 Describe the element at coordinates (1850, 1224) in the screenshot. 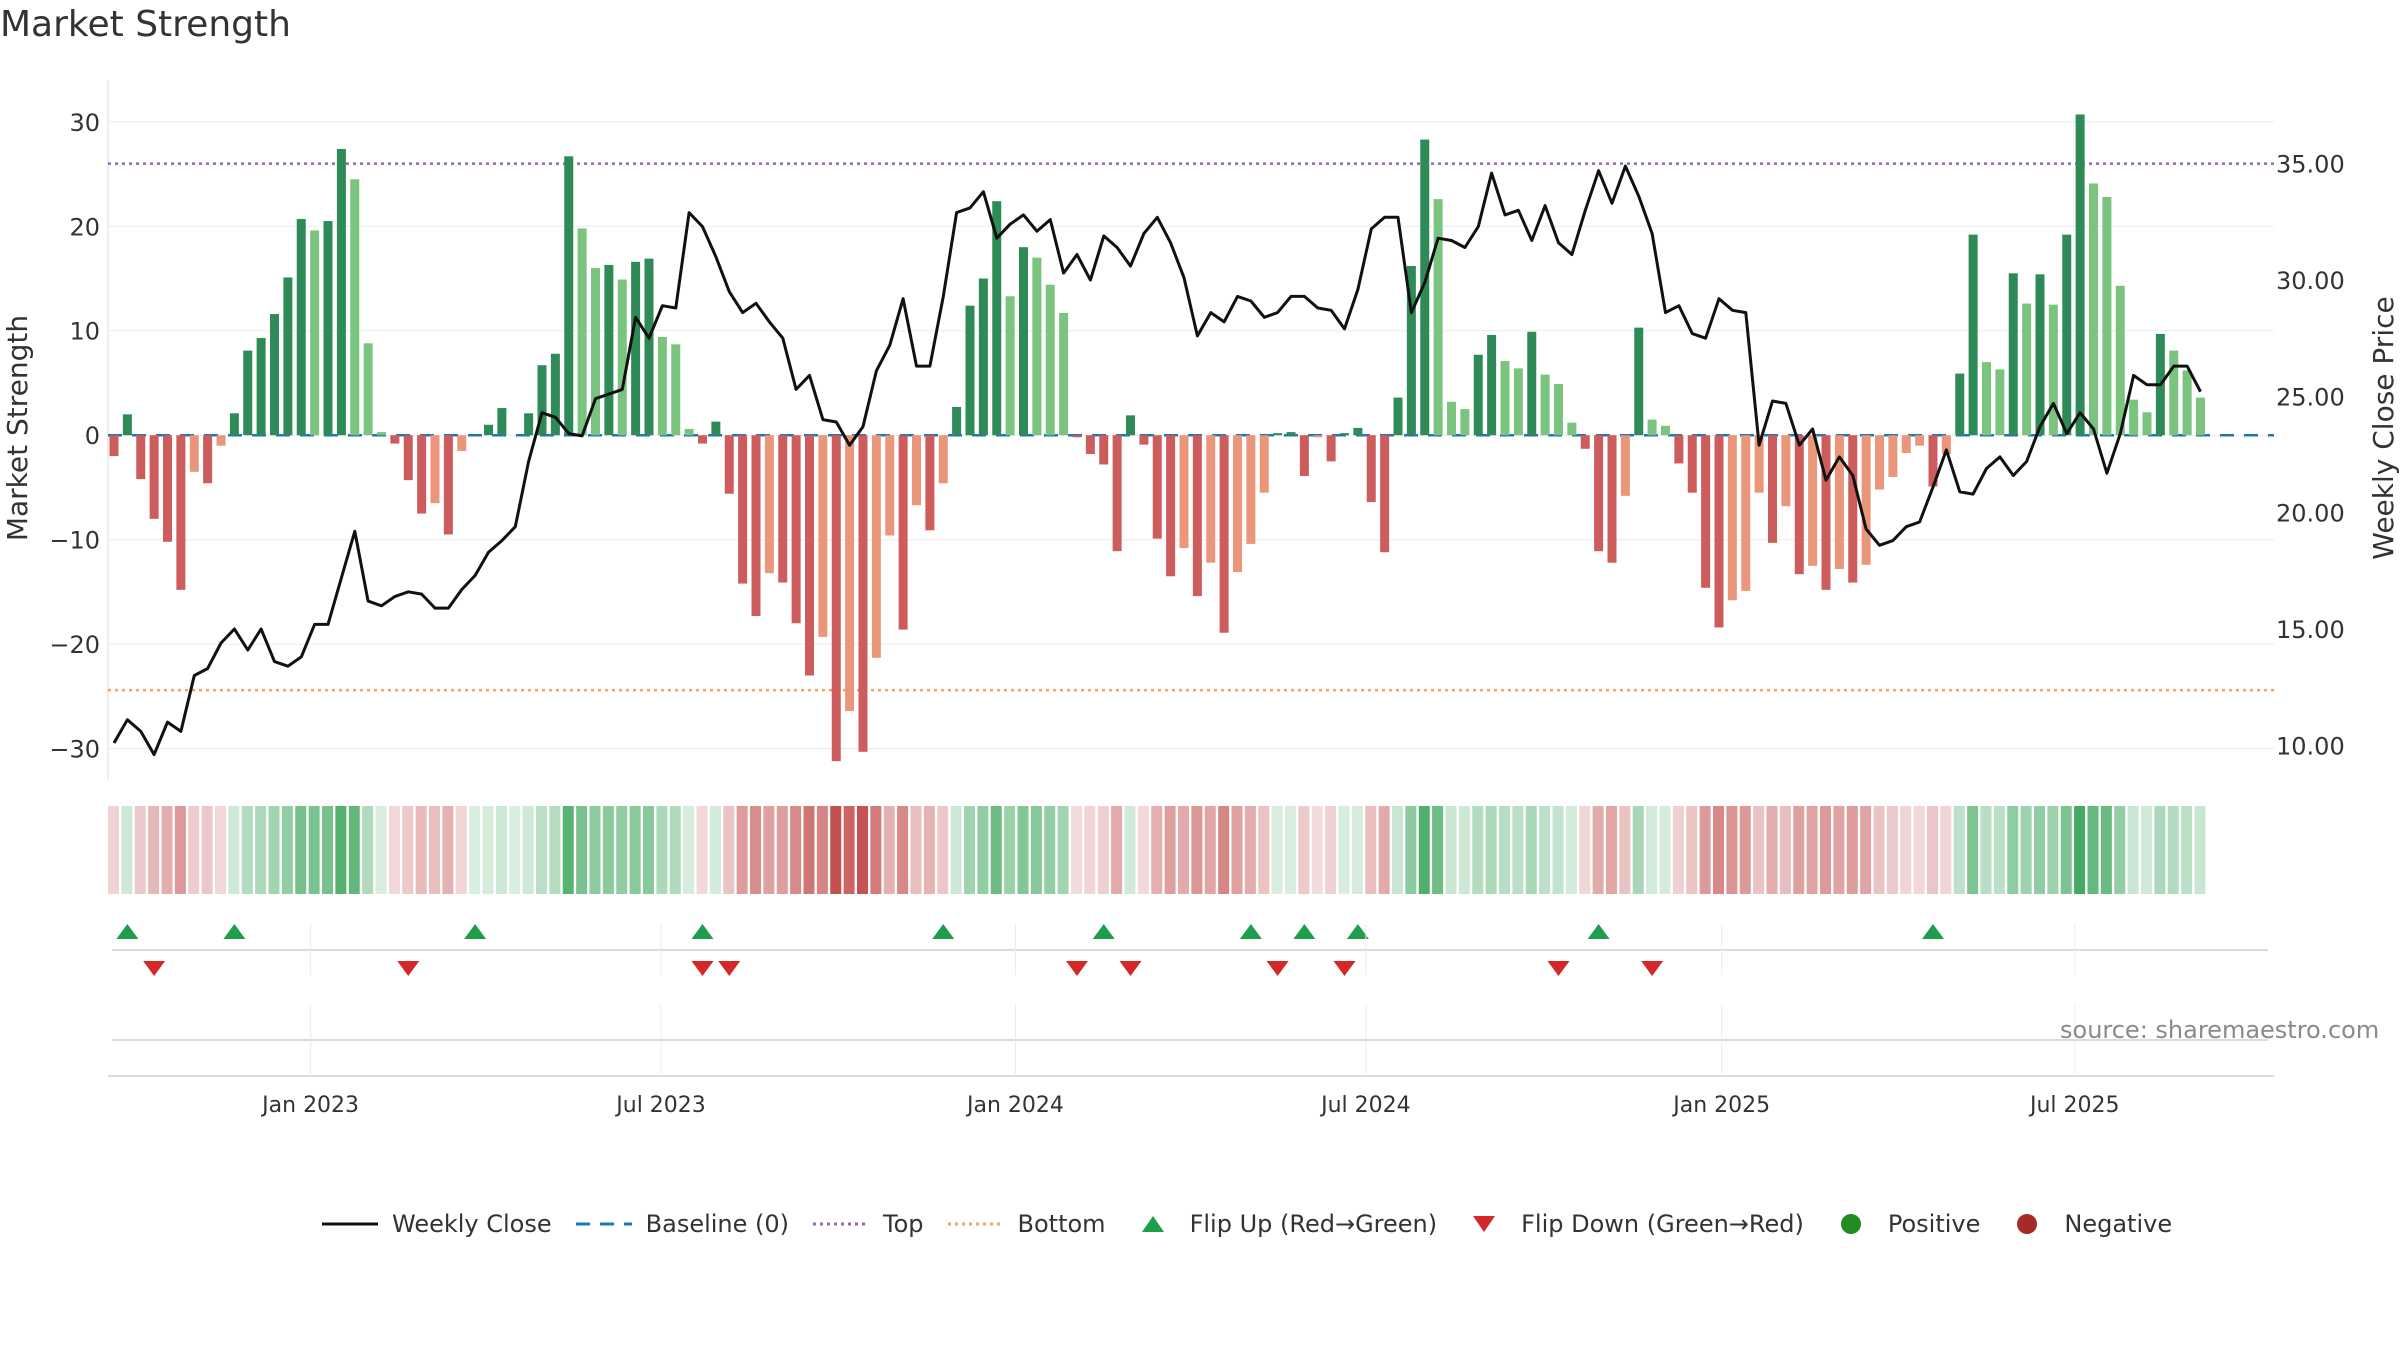

I see `circle-icon` at that location.